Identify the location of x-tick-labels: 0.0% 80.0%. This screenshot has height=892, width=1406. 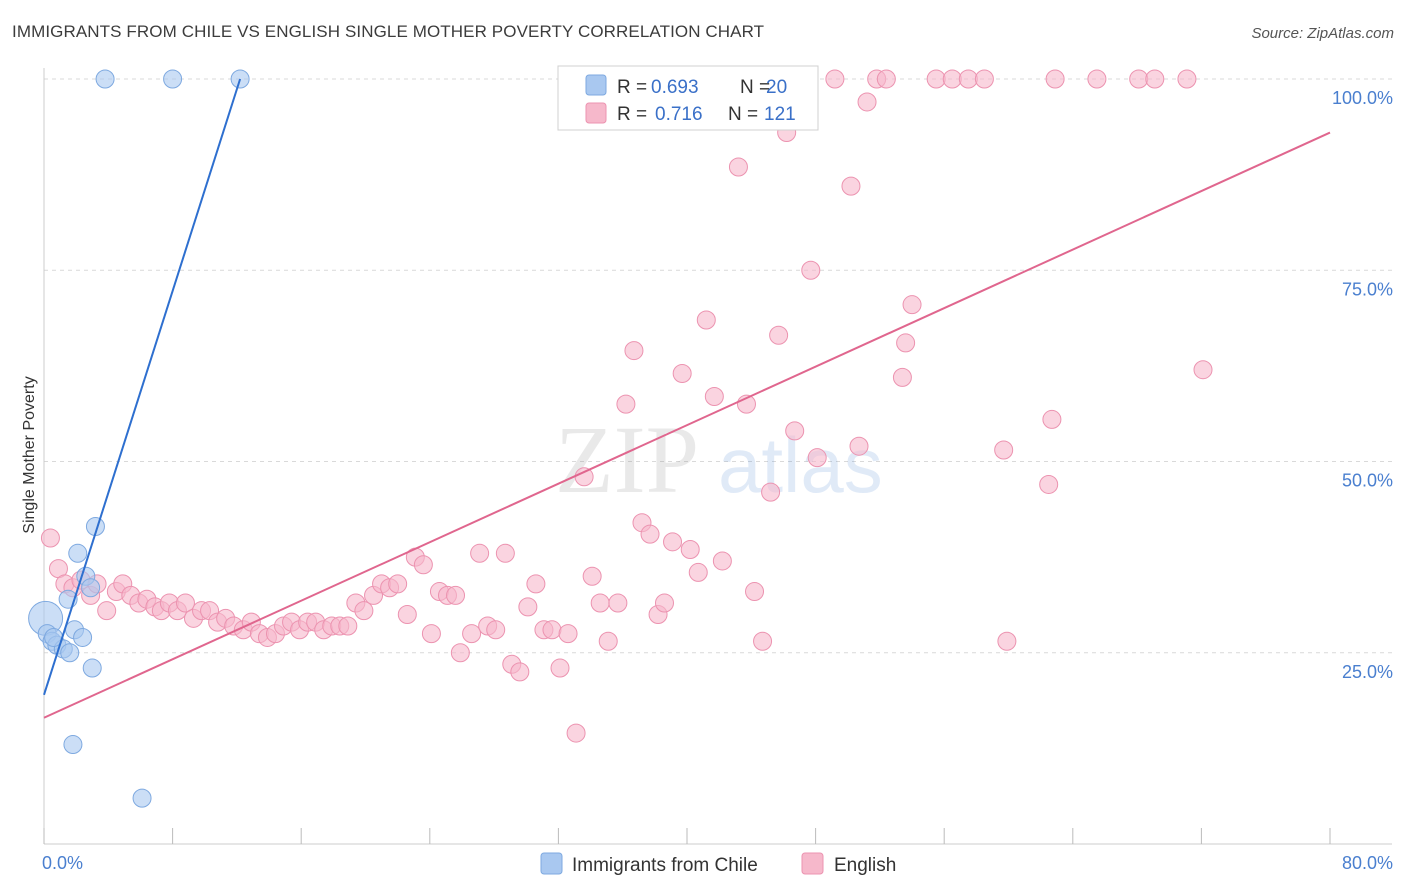
(717, 863).